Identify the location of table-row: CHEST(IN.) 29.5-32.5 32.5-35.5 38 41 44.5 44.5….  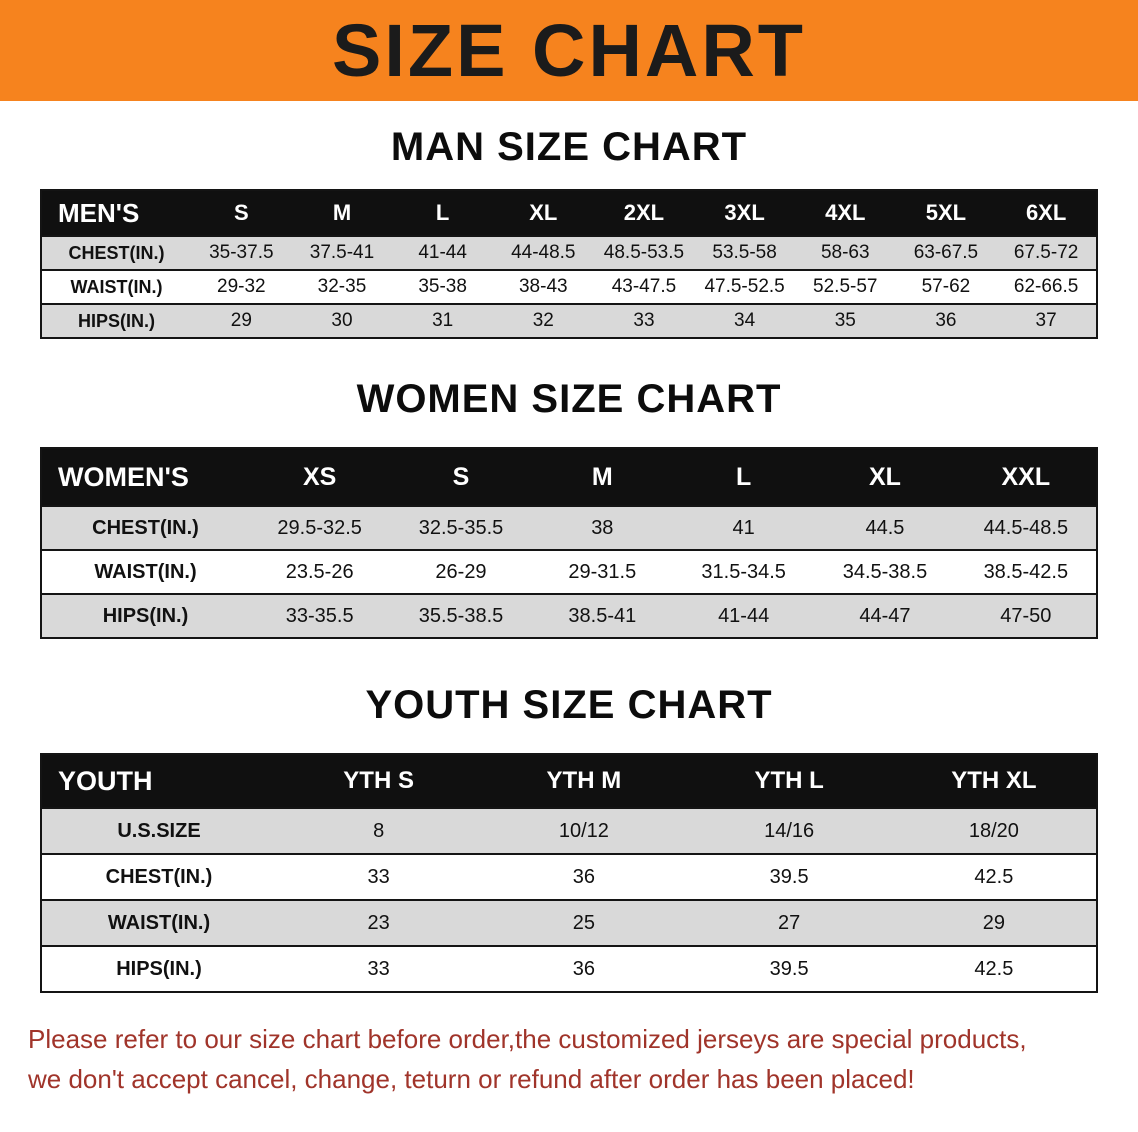
(569, 528).